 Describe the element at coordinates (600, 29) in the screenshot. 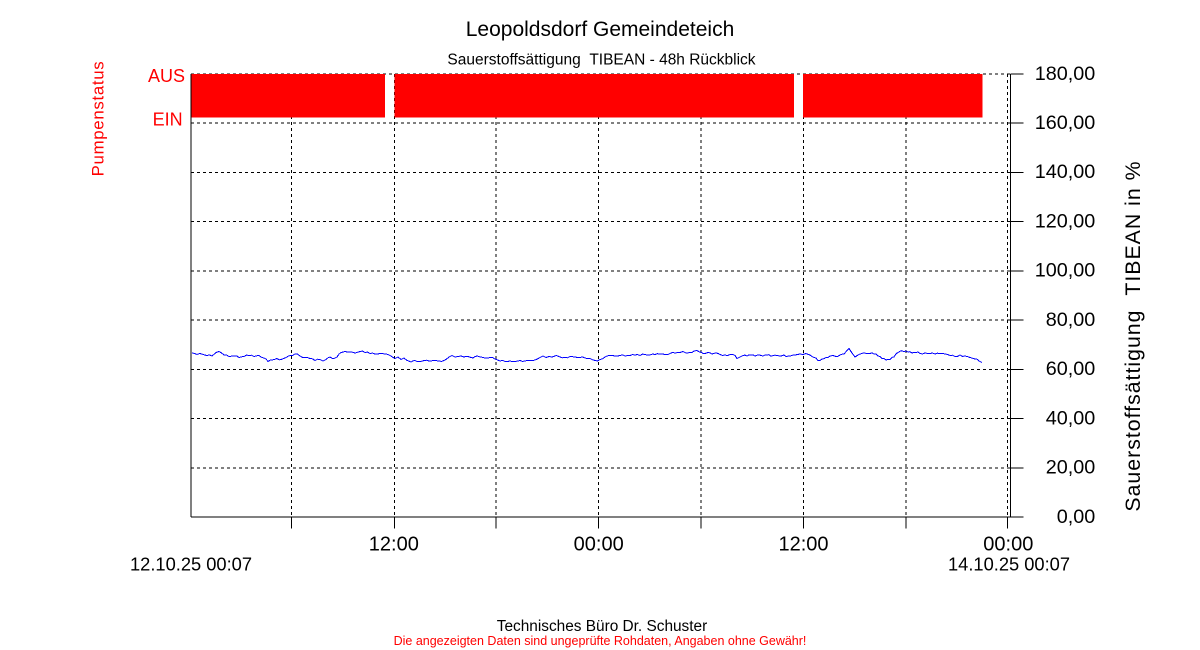

I see `svg-text: Leopoldsdorf Gemeindeteich` at that location.